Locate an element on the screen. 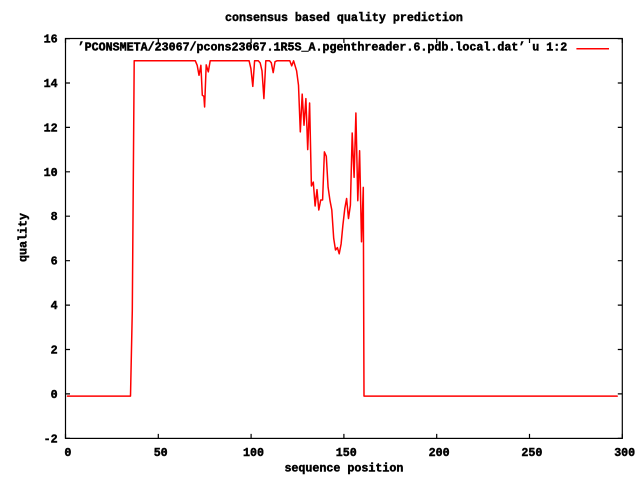 The image size is (640, 480). svg-text: sequence position is located at coordinates (343, 469).